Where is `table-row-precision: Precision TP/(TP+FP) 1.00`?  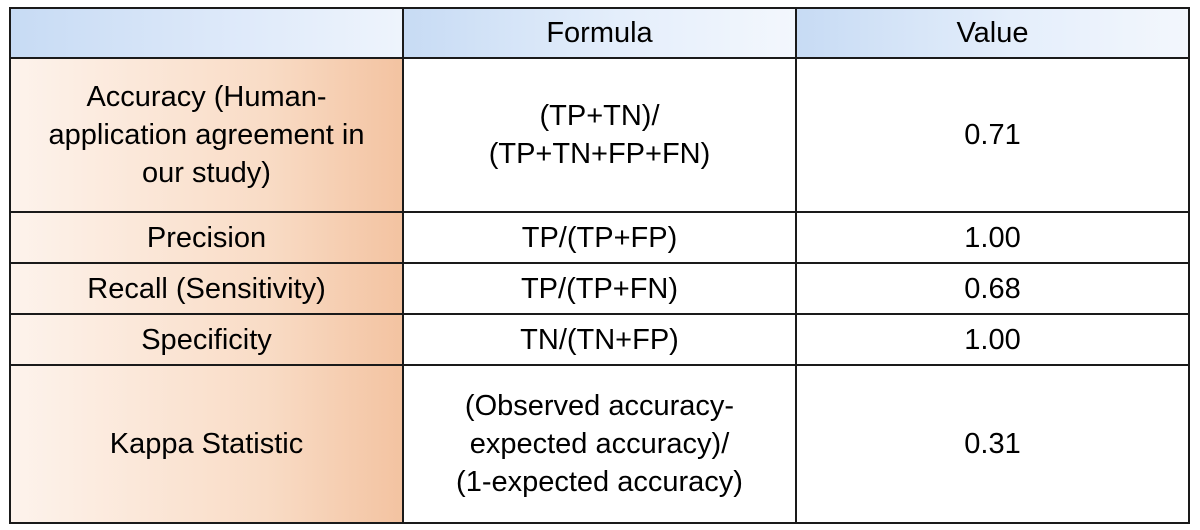 table-row-precision: Precision TP/(TP+FP) 1.00 is located at coordinates (599, 237).